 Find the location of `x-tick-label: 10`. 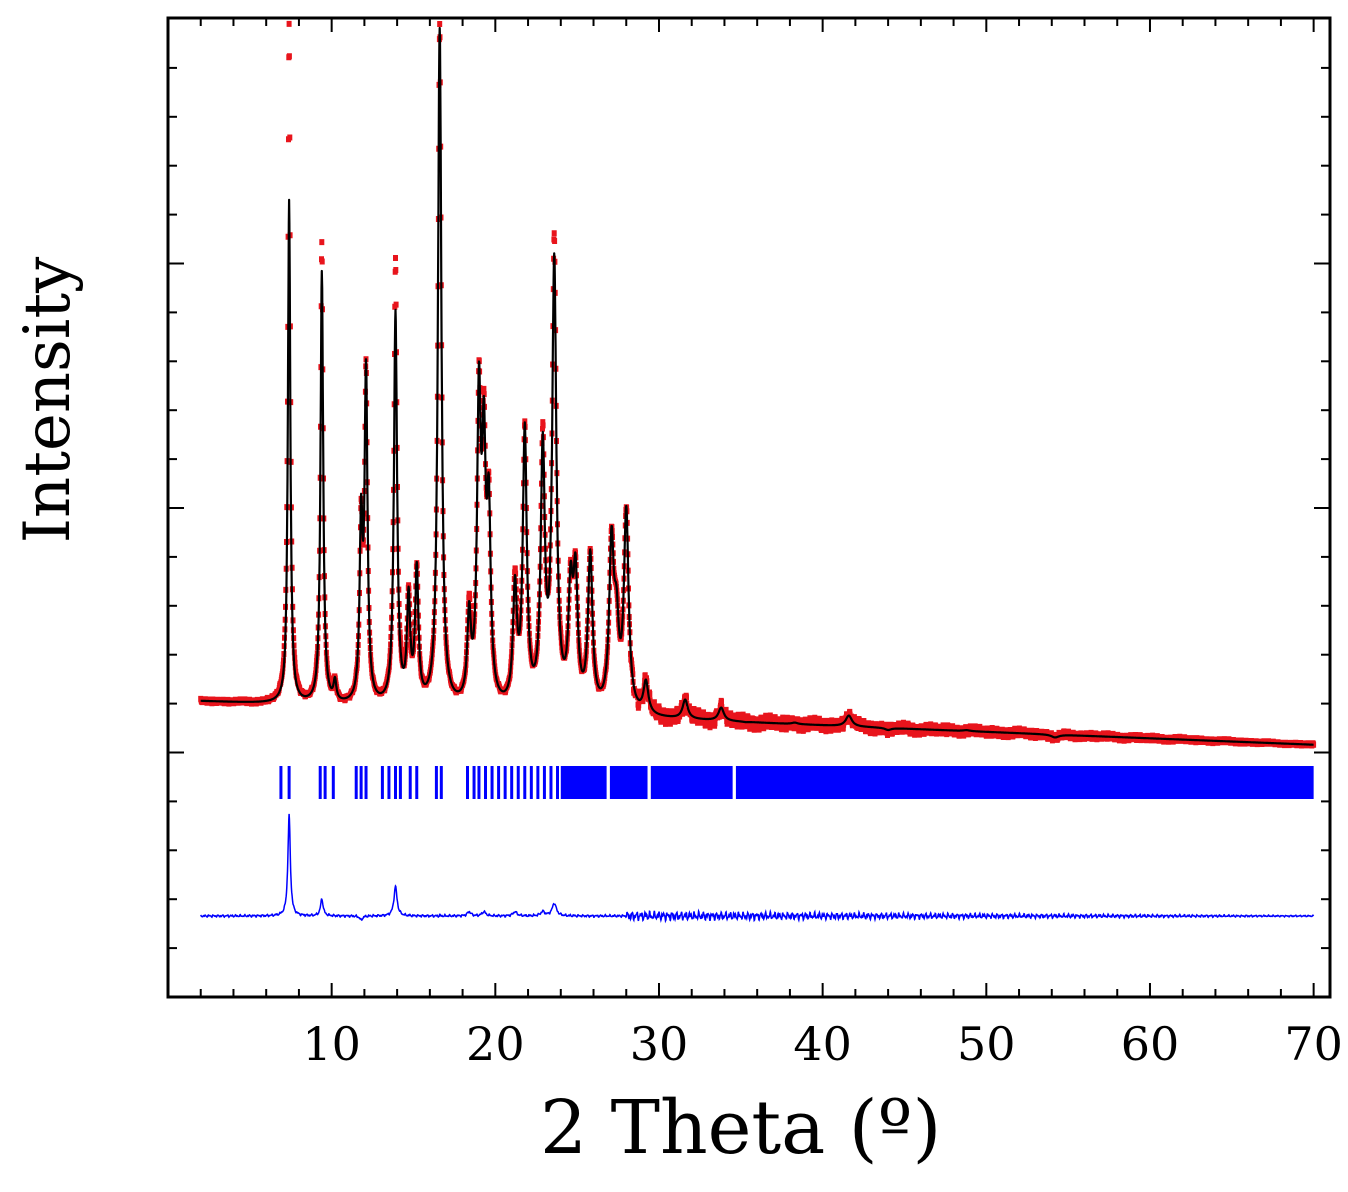

x-tick-label: 10 is located at coordinates (331, 1044).